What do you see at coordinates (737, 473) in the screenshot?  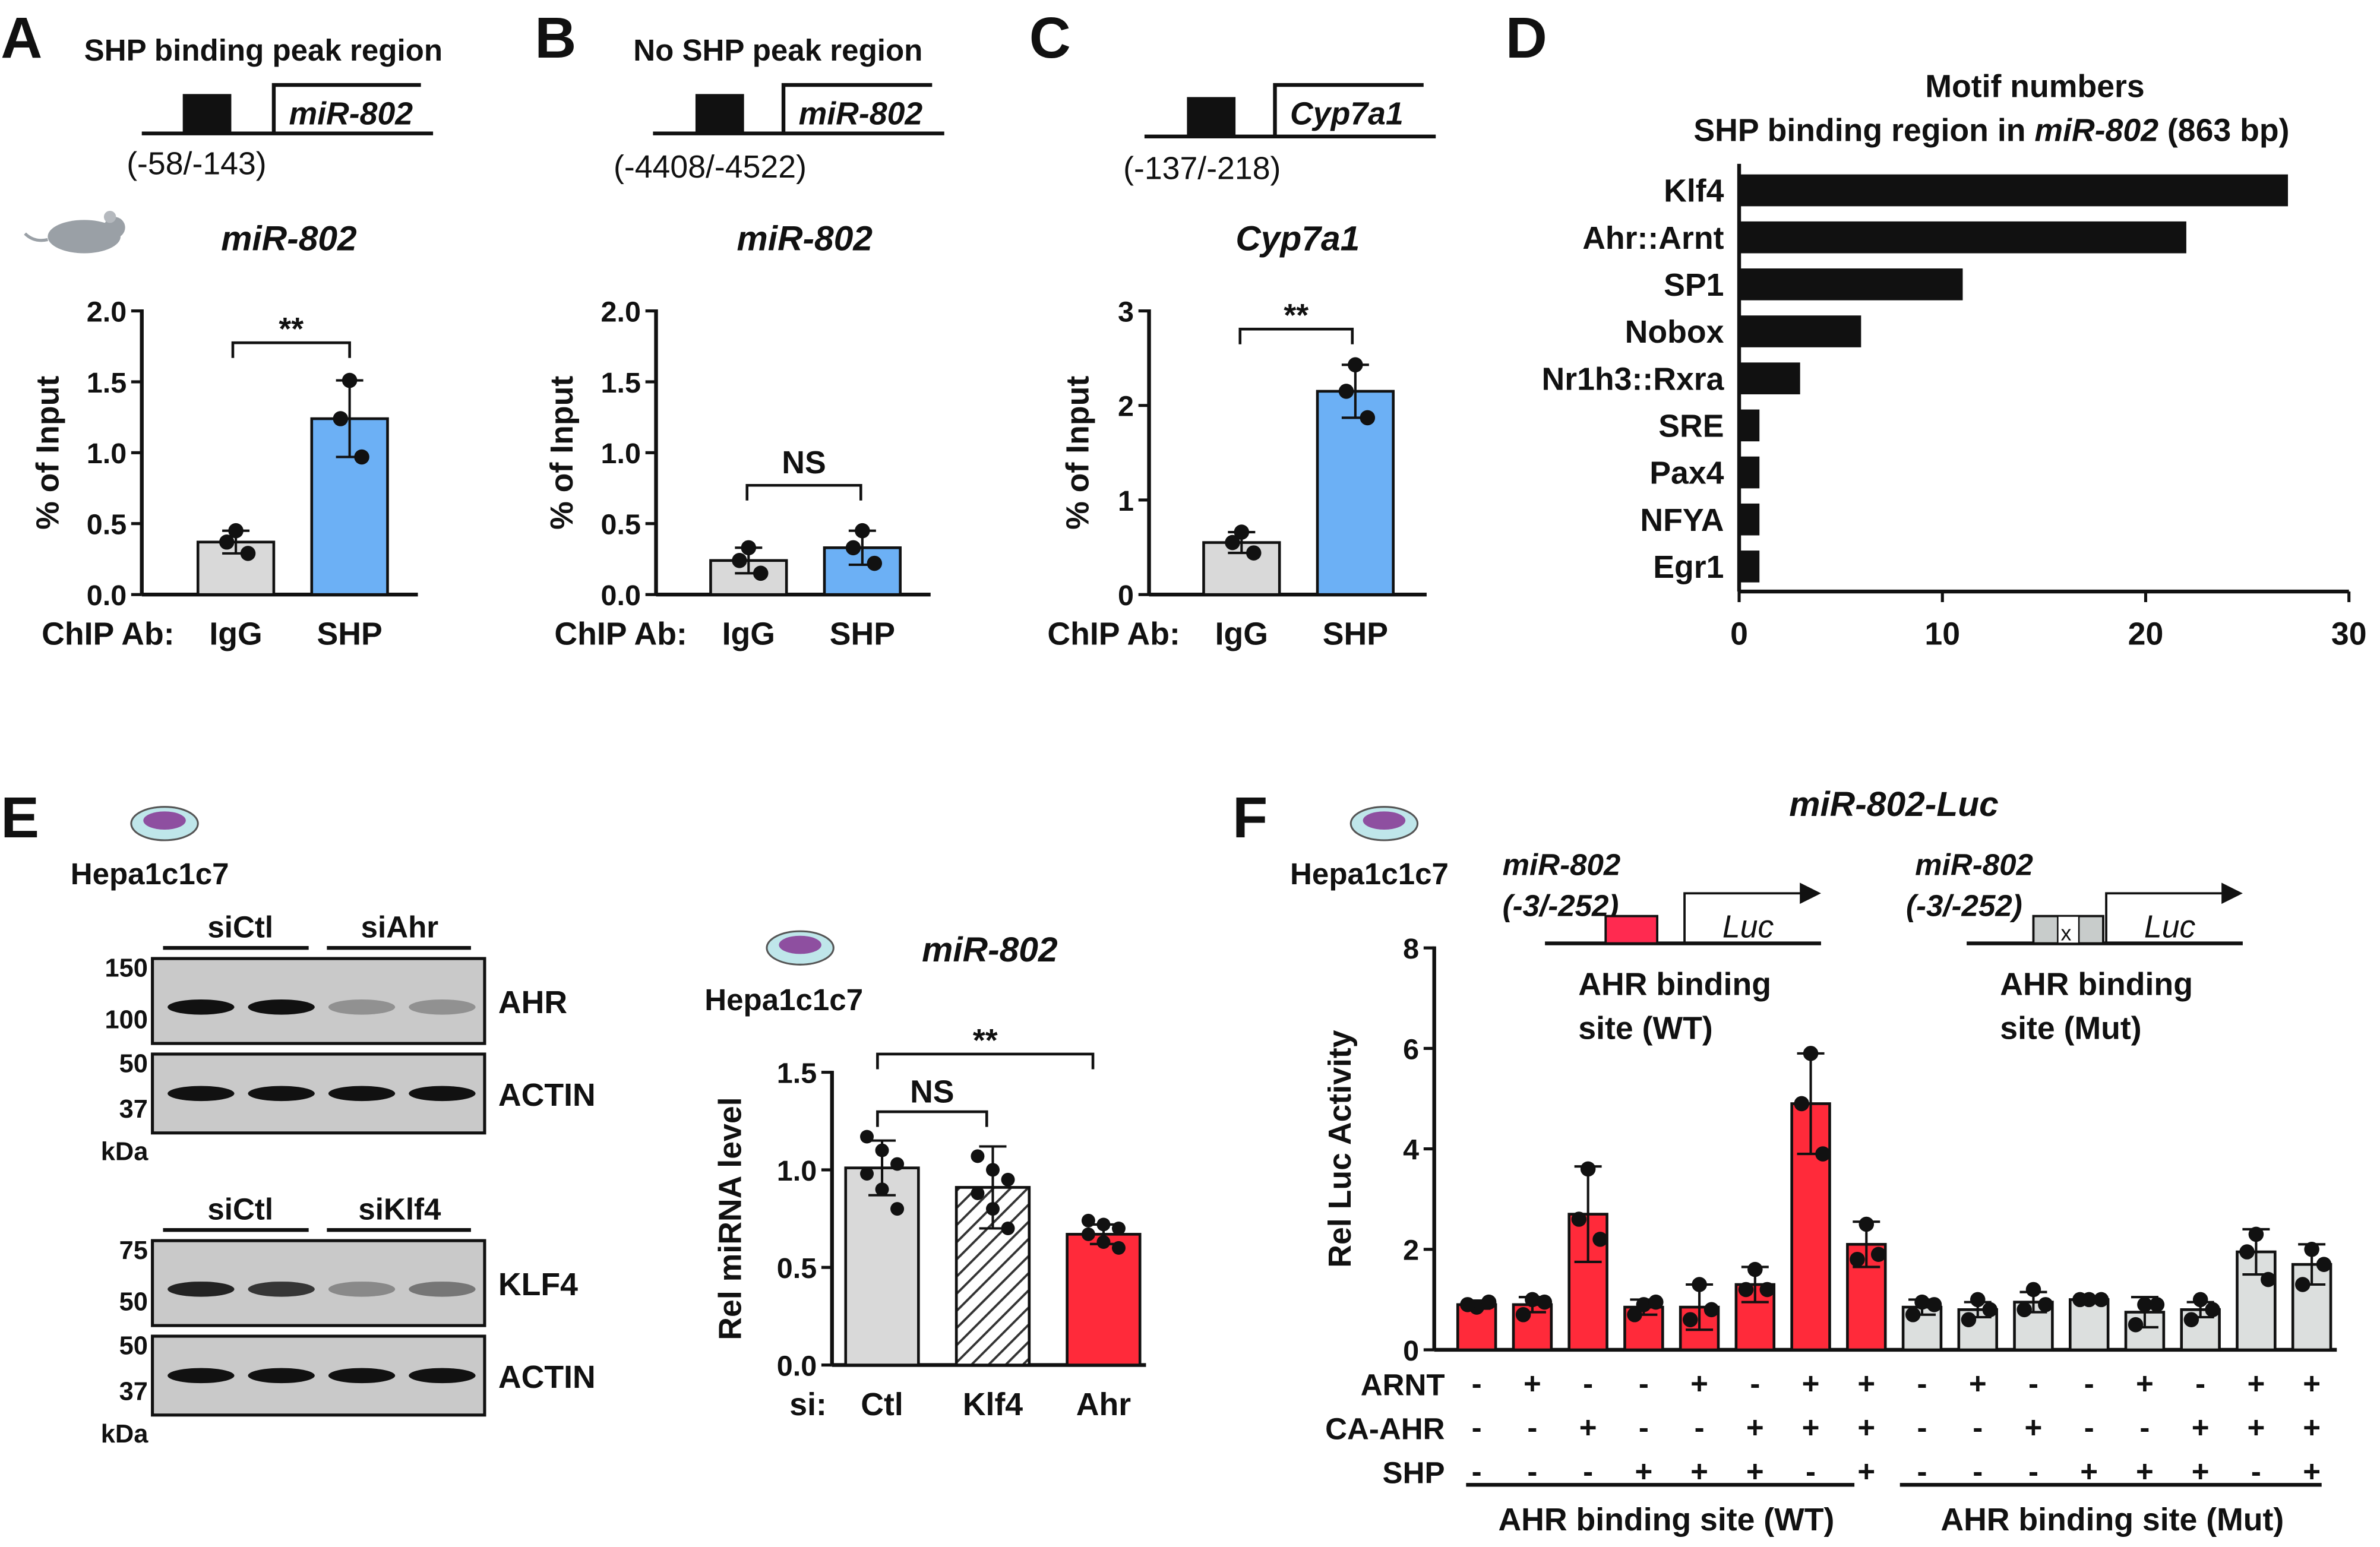 I see `bar-chart-b: 0.0 0.5 1.0 1.5 2.0 % of Input IgG SHP NS` at bounding box center [737, 473].